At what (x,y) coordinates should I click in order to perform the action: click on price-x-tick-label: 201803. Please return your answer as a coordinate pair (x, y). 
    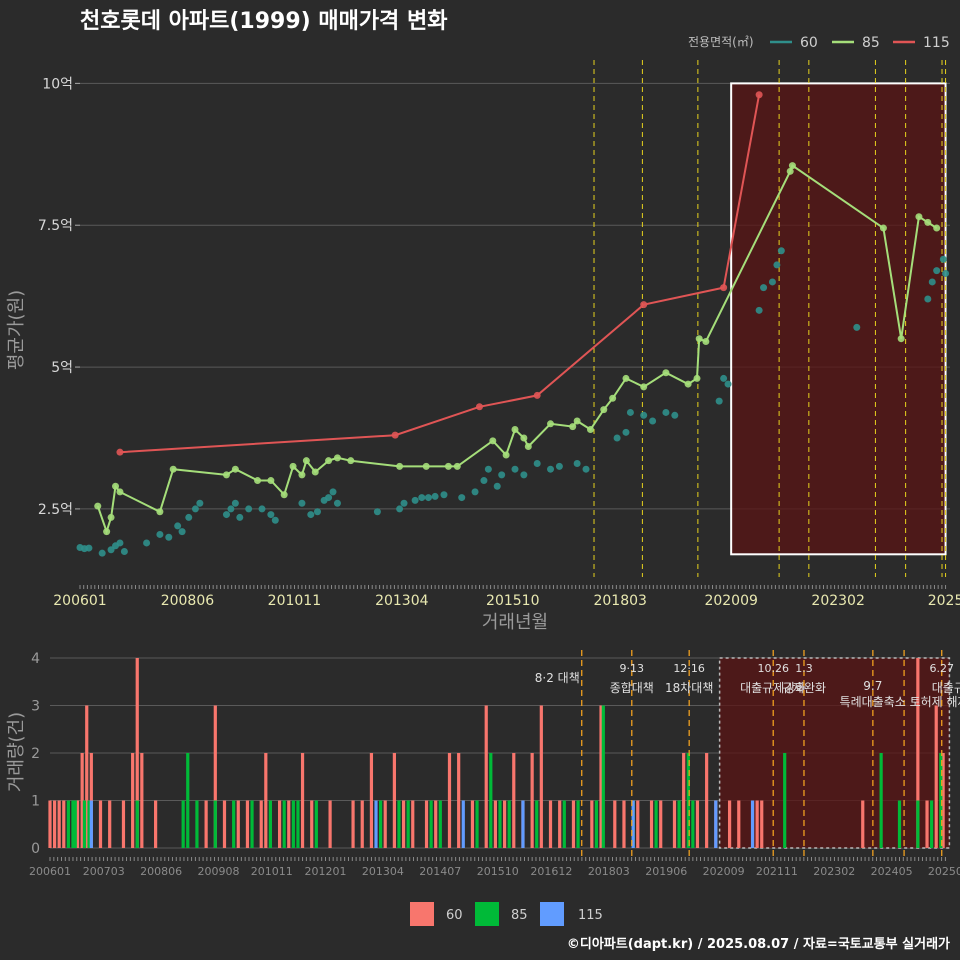
    Looking at the image, I should click on (619, 601).